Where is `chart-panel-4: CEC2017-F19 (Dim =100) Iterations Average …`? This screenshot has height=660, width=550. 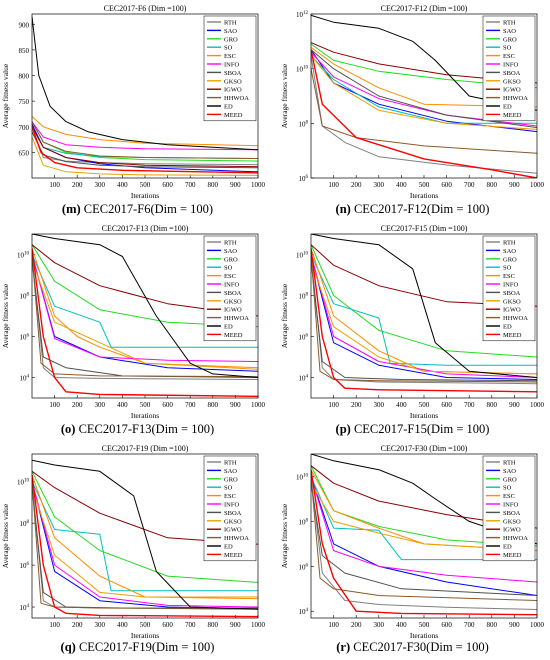
chart-panel-4: CEC2017-F19 (Dim =100) Iterations Average … is located at coordinates (133, 542).